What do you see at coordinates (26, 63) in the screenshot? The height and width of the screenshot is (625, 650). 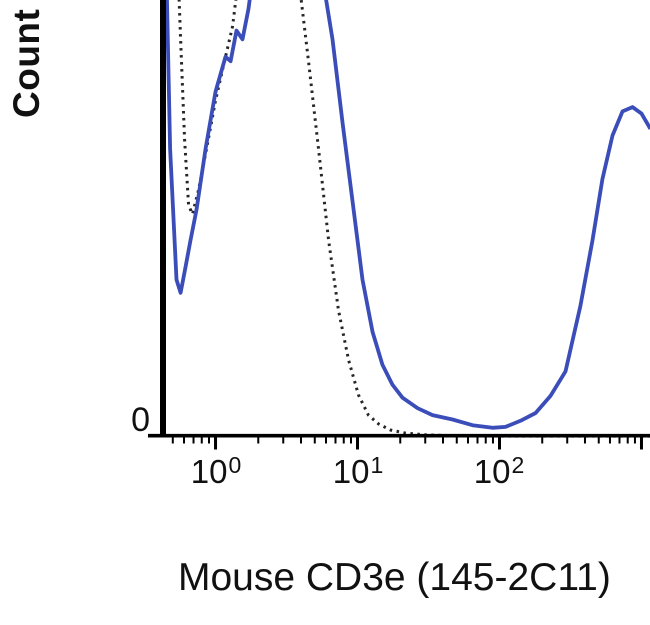 I see `y-axis-label: Count` at bounding box center [26, 63].